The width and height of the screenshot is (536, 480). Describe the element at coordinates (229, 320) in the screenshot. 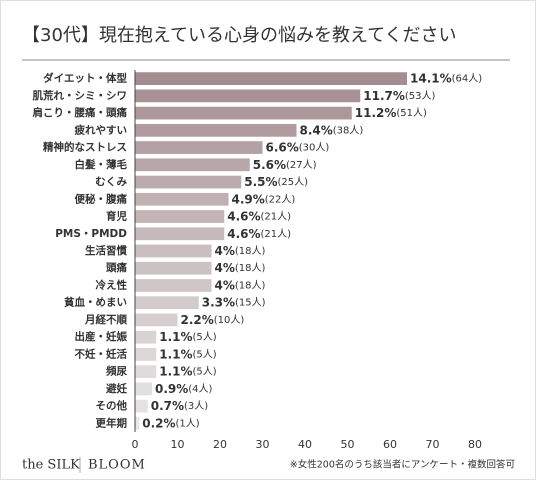

I see `count-label: (10人)` at that location.